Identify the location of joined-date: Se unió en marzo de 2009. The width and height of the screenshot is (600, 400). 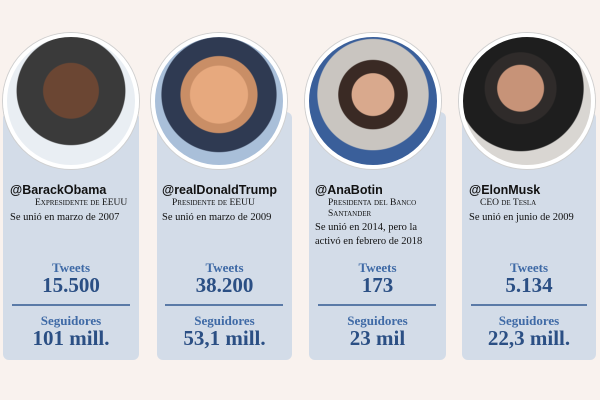
(217, 217).